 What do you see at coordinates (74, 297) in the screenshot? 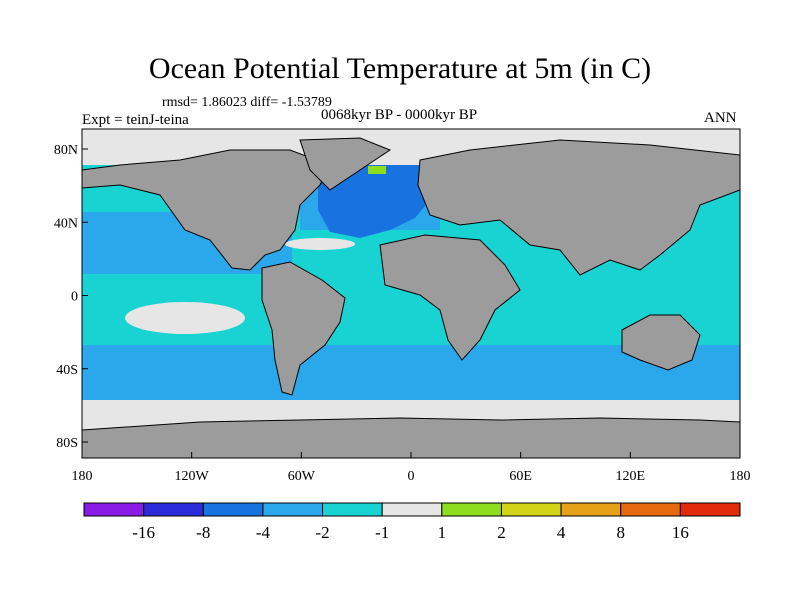
I see `y-tick-label: 0` at bounding box center [74, 297].